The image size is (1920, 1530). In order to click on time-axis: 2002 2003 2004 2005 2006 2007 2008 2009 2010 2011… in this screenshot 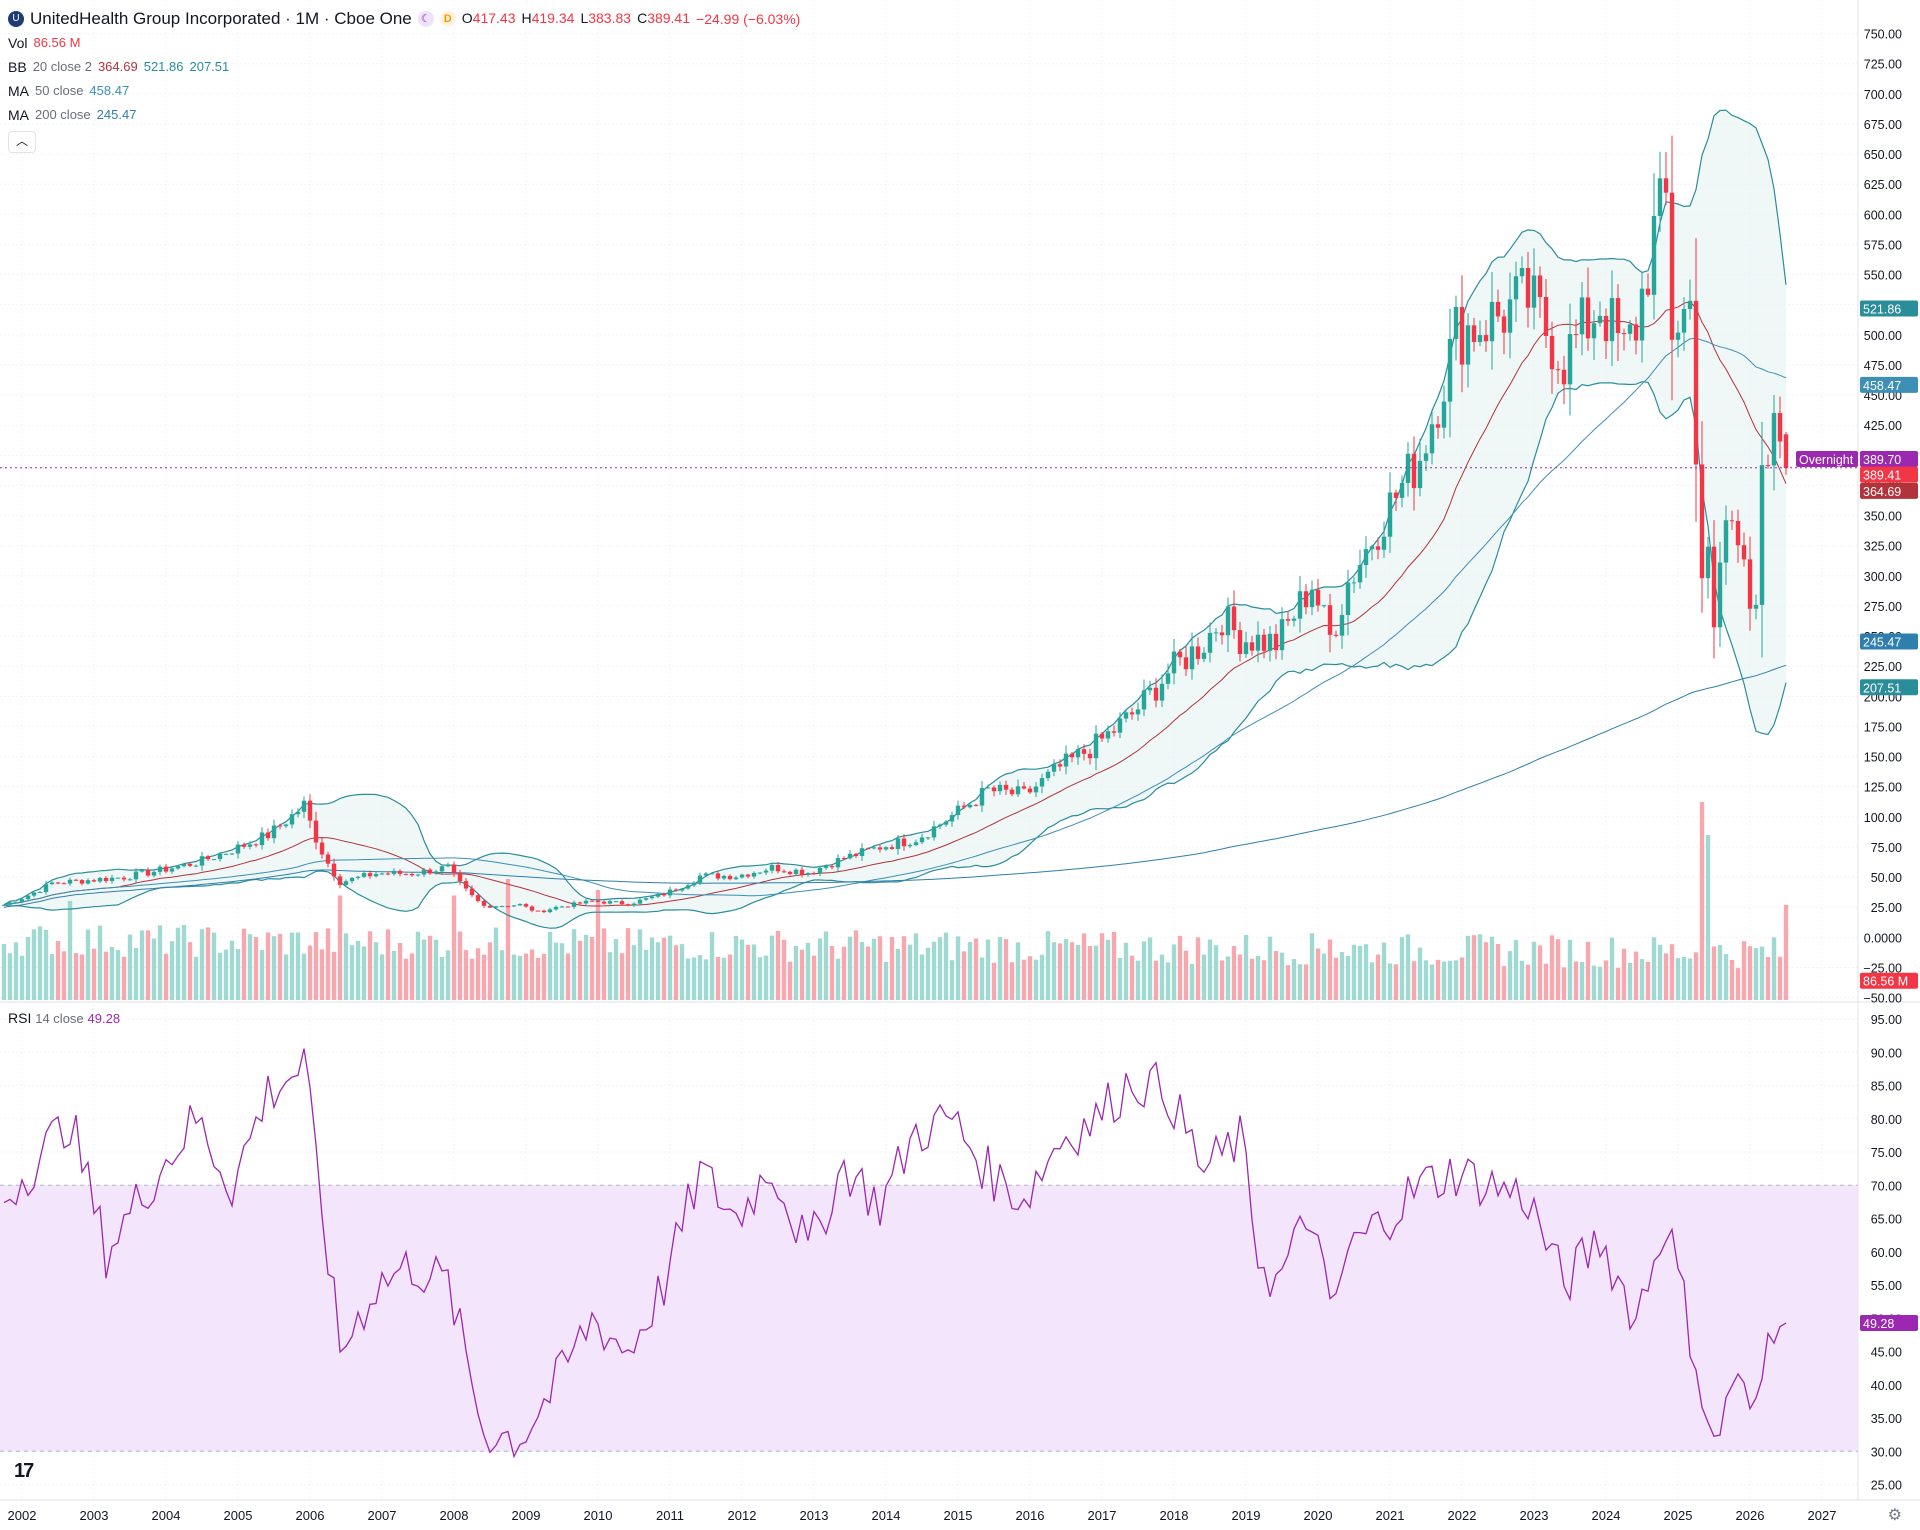, I will do `click(922, 1515)`.